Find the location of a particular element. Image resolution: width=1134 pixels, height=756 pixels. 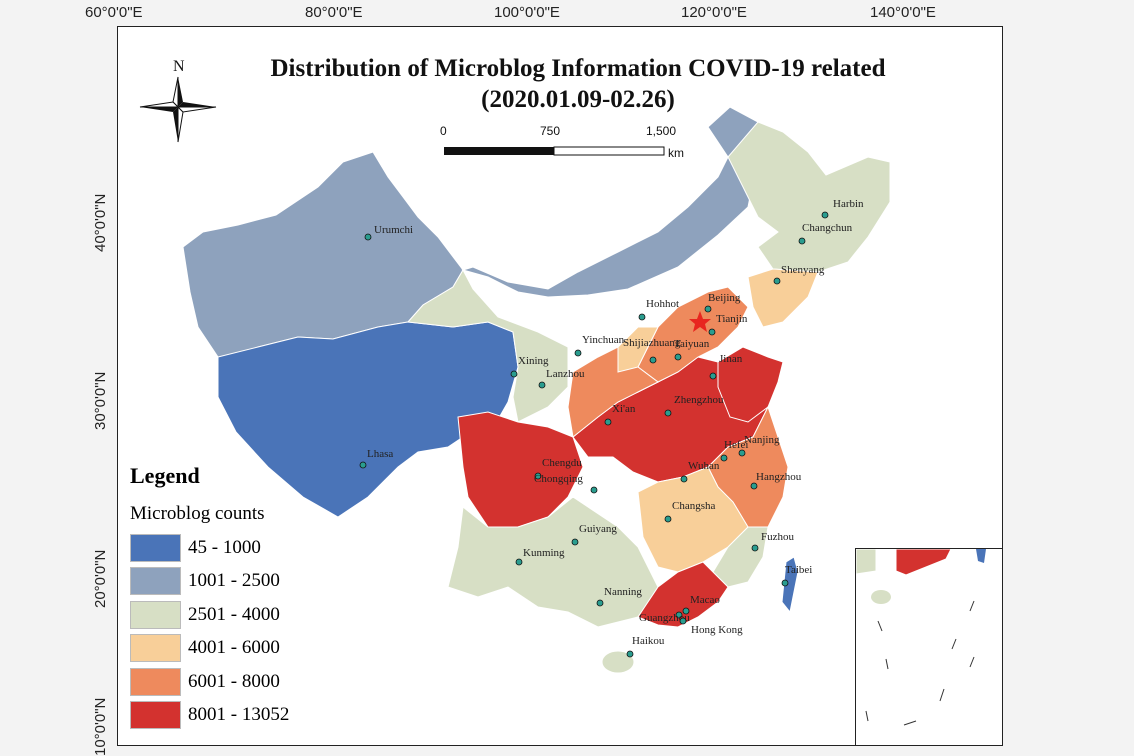

city-label: Macao is located at coordinates (705, 600).